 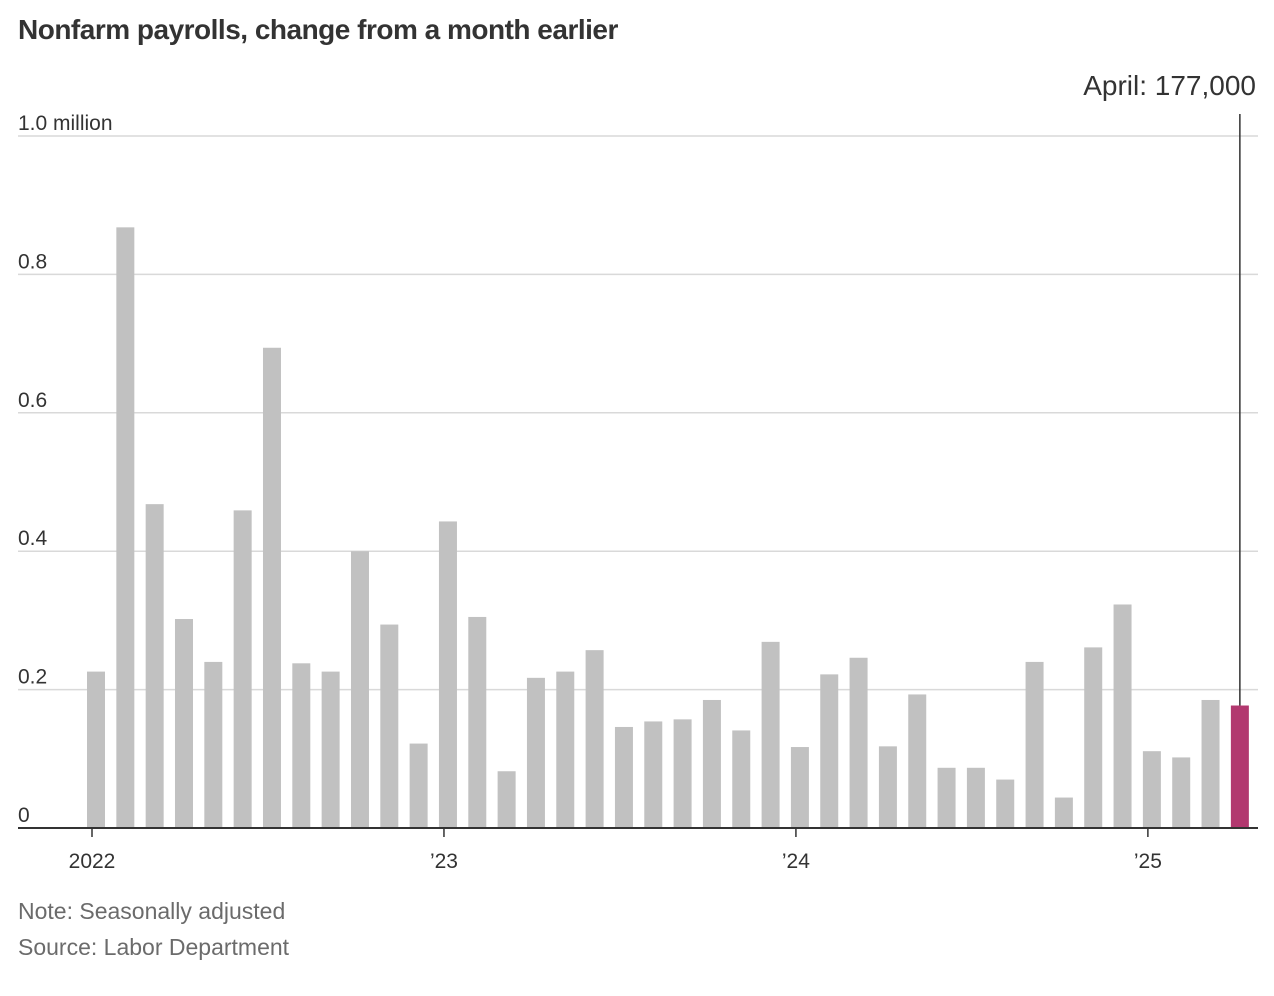 I want to click on note-text: Note: Seasonally adjusted, so click(x=152, y=911).